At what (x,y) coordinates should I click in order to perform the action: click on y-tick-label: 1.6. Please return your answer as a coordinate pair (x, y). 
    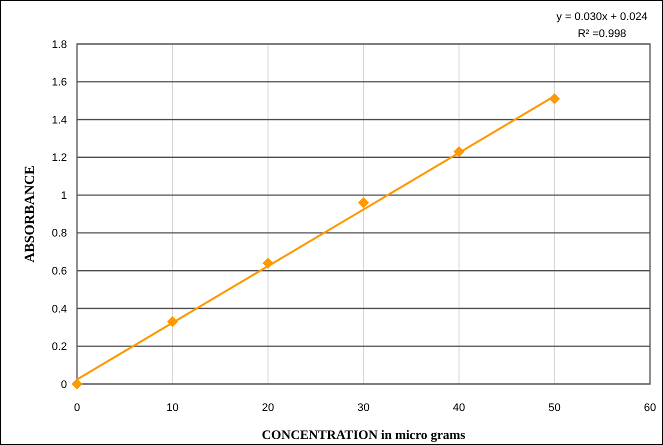
    Looking at the image, I should click on (59, 82).